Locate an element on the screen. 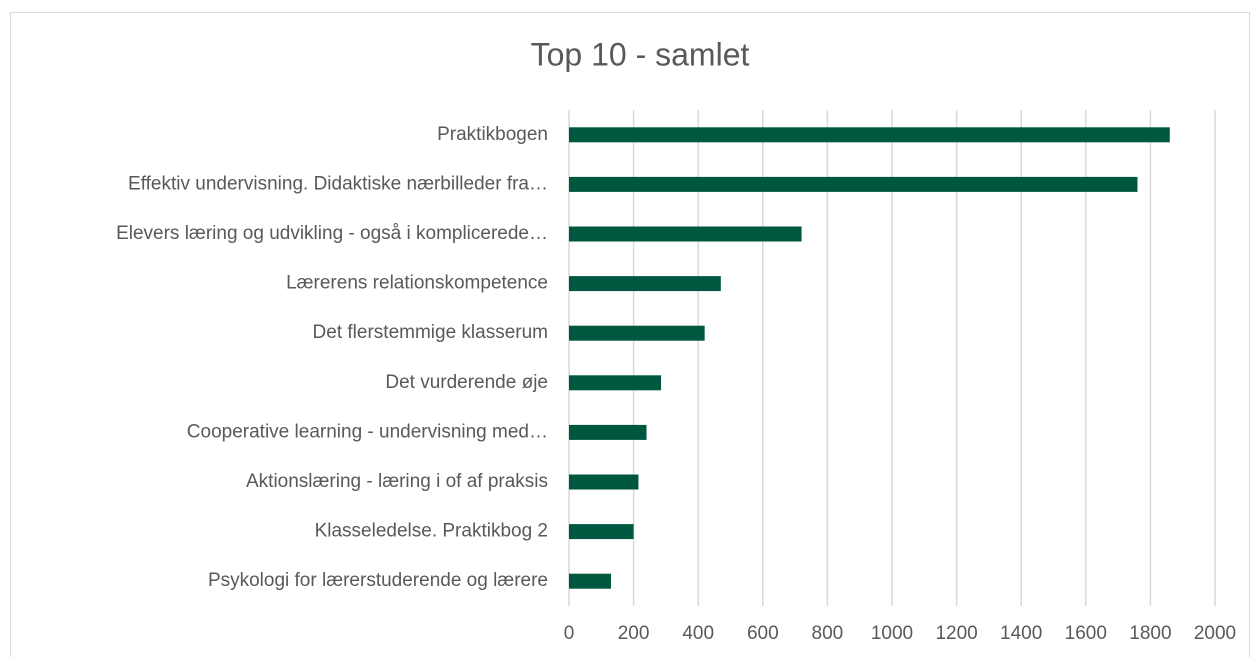  y-tick-label: Psykologi for lærerstuderende og lærere is located at coordinates (378, 580).